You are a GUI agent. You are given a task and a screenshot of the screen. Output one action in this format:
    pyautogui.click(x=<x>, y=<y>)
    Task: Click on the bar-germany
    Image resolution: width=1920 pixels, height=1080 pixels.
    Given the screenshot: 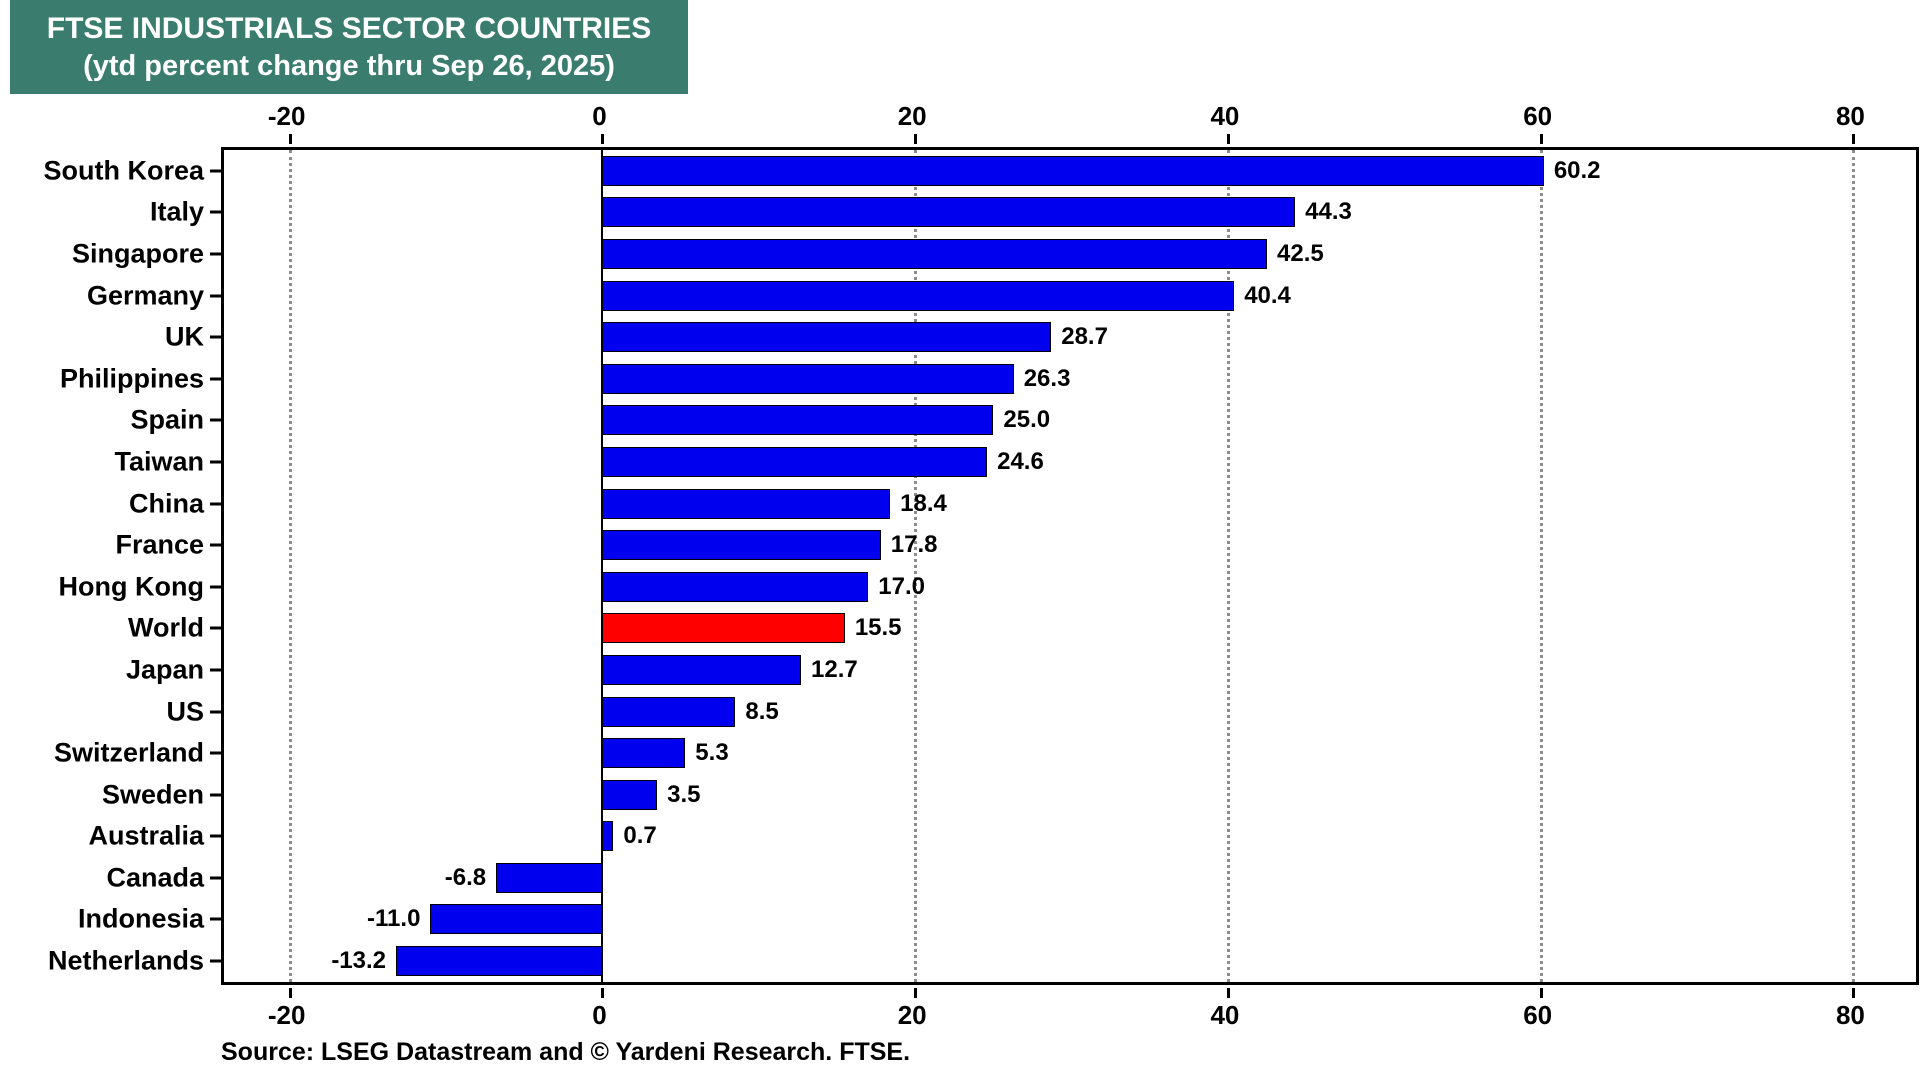 What is the action you would take?
    pyautogui.click(x=918, y=295)
    